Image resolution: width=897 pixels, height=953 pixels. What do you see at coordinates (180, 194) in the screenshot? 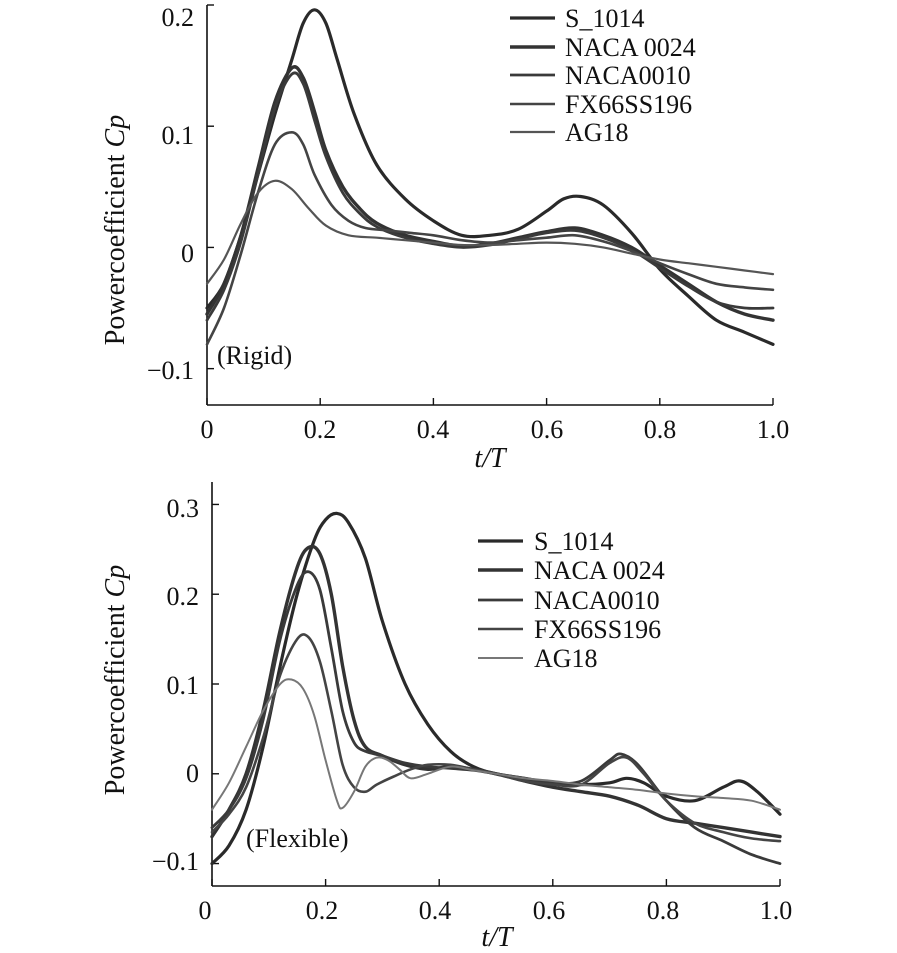
I see `y-ticks: −0.1 0 0.1 0.2` at bounding box center [180, 194].